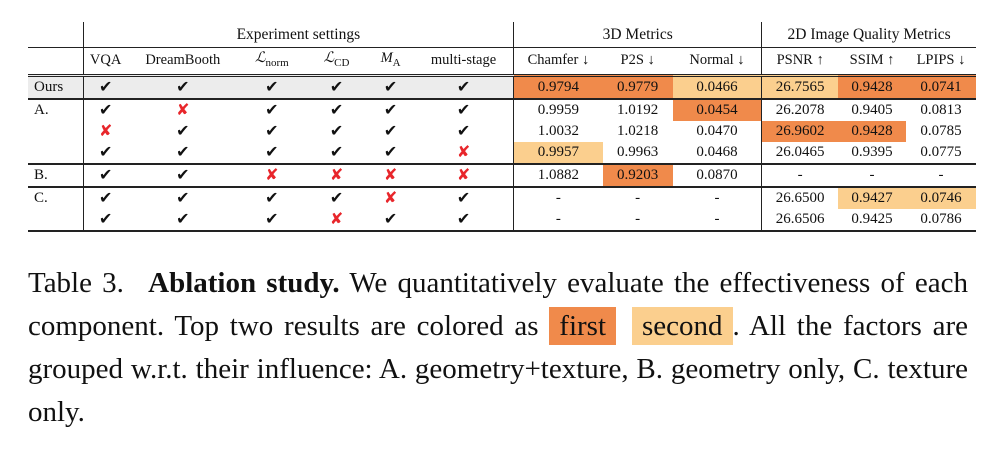 This screenshot has height=450, width=996. Describe the element at coordinates (717, 86) in the screenshot. I see `metric-cell-normal: 0.0466` at that location.